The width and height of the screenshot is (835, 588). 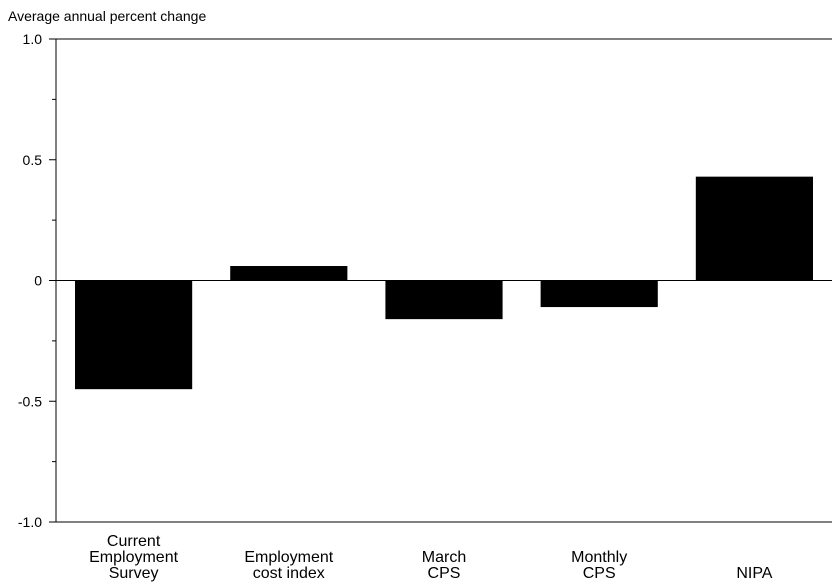 I want to click on category-label: NIPA, so click(x=754, y=573).